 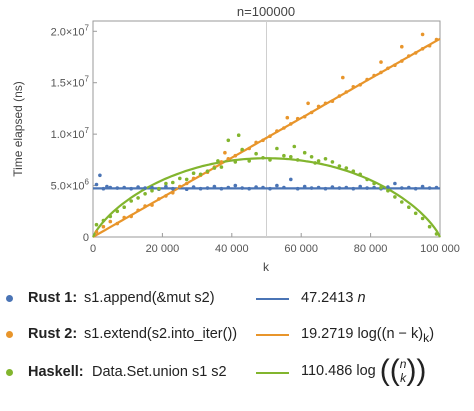 I want to click on fit-log-expression: log, so click(x=364, y=370).